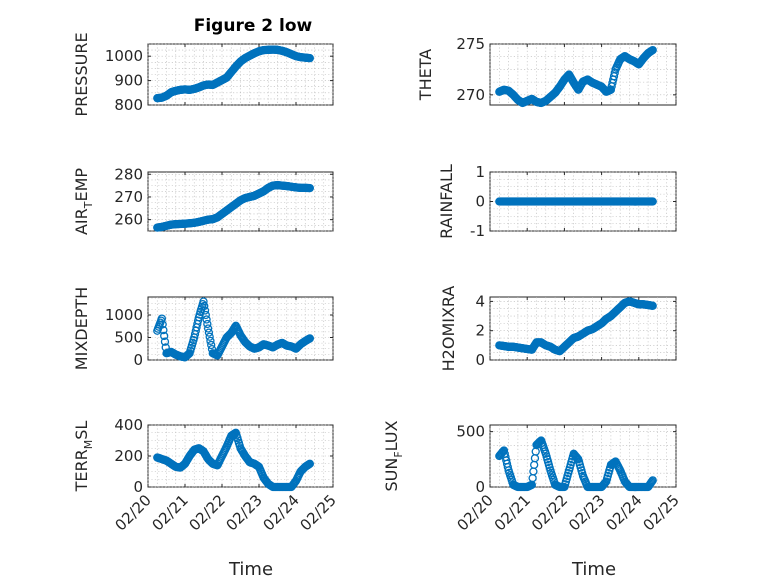  What do you see at coordinates (470, 44) in the screenshot?
I see `y-tick-label: 275` at bounding box center [470, 44].